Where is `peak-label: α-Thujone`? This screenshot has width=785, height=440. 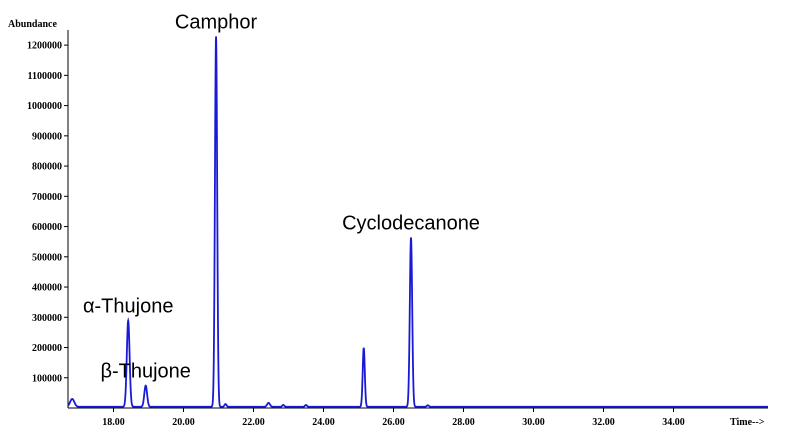
peak-label: α-Thujone is located at coordinates (128, 307).